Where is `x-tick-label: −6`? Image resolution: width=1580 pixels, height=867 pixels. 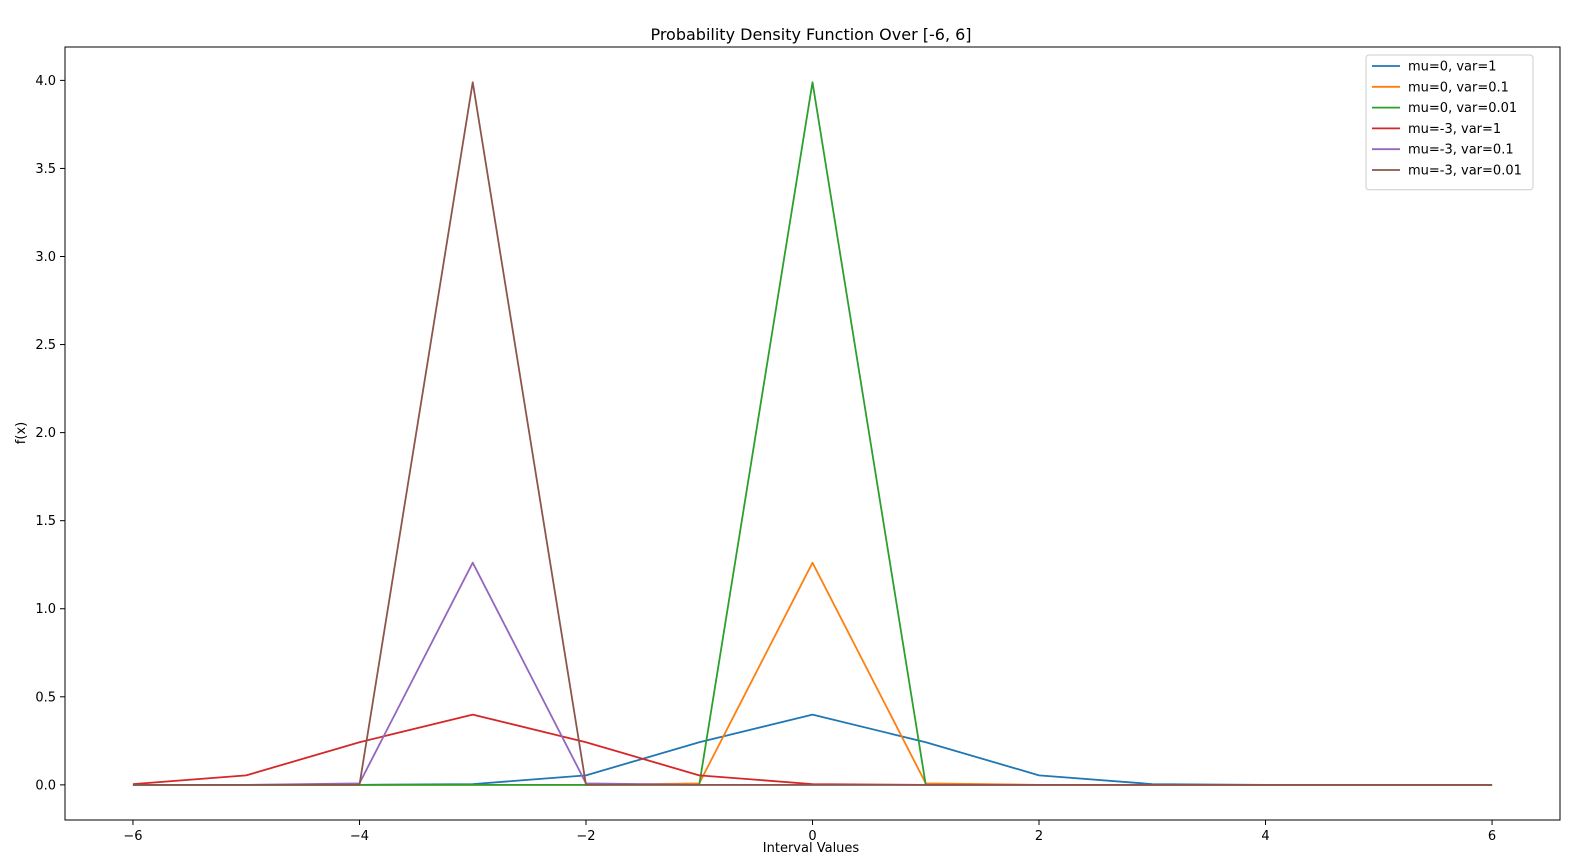
x-tick-label: −6 is located at coordinates (132, 836).